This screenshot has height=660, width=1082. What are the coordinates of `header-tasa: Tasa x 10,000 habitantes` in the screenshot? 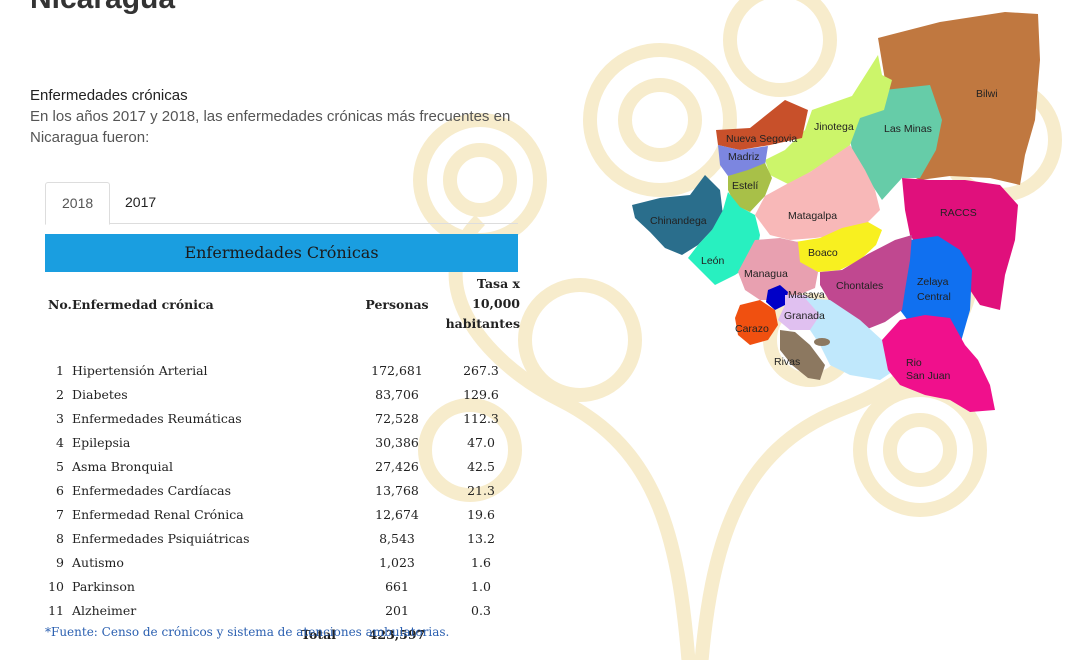 It's located at (481, 304).